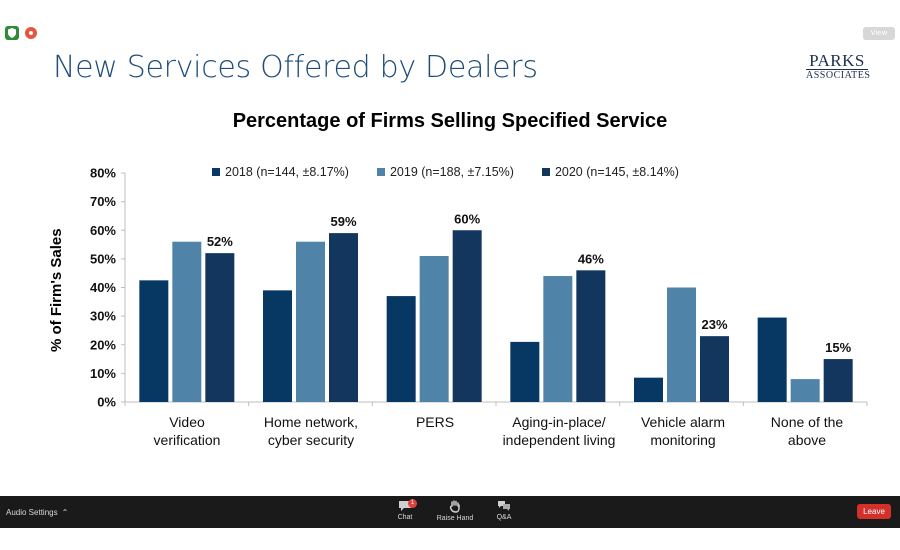  Describe the element at coordinates (838, 75) in the screenshot. I see `logo-line-2: ASSOCIATES` at that location.